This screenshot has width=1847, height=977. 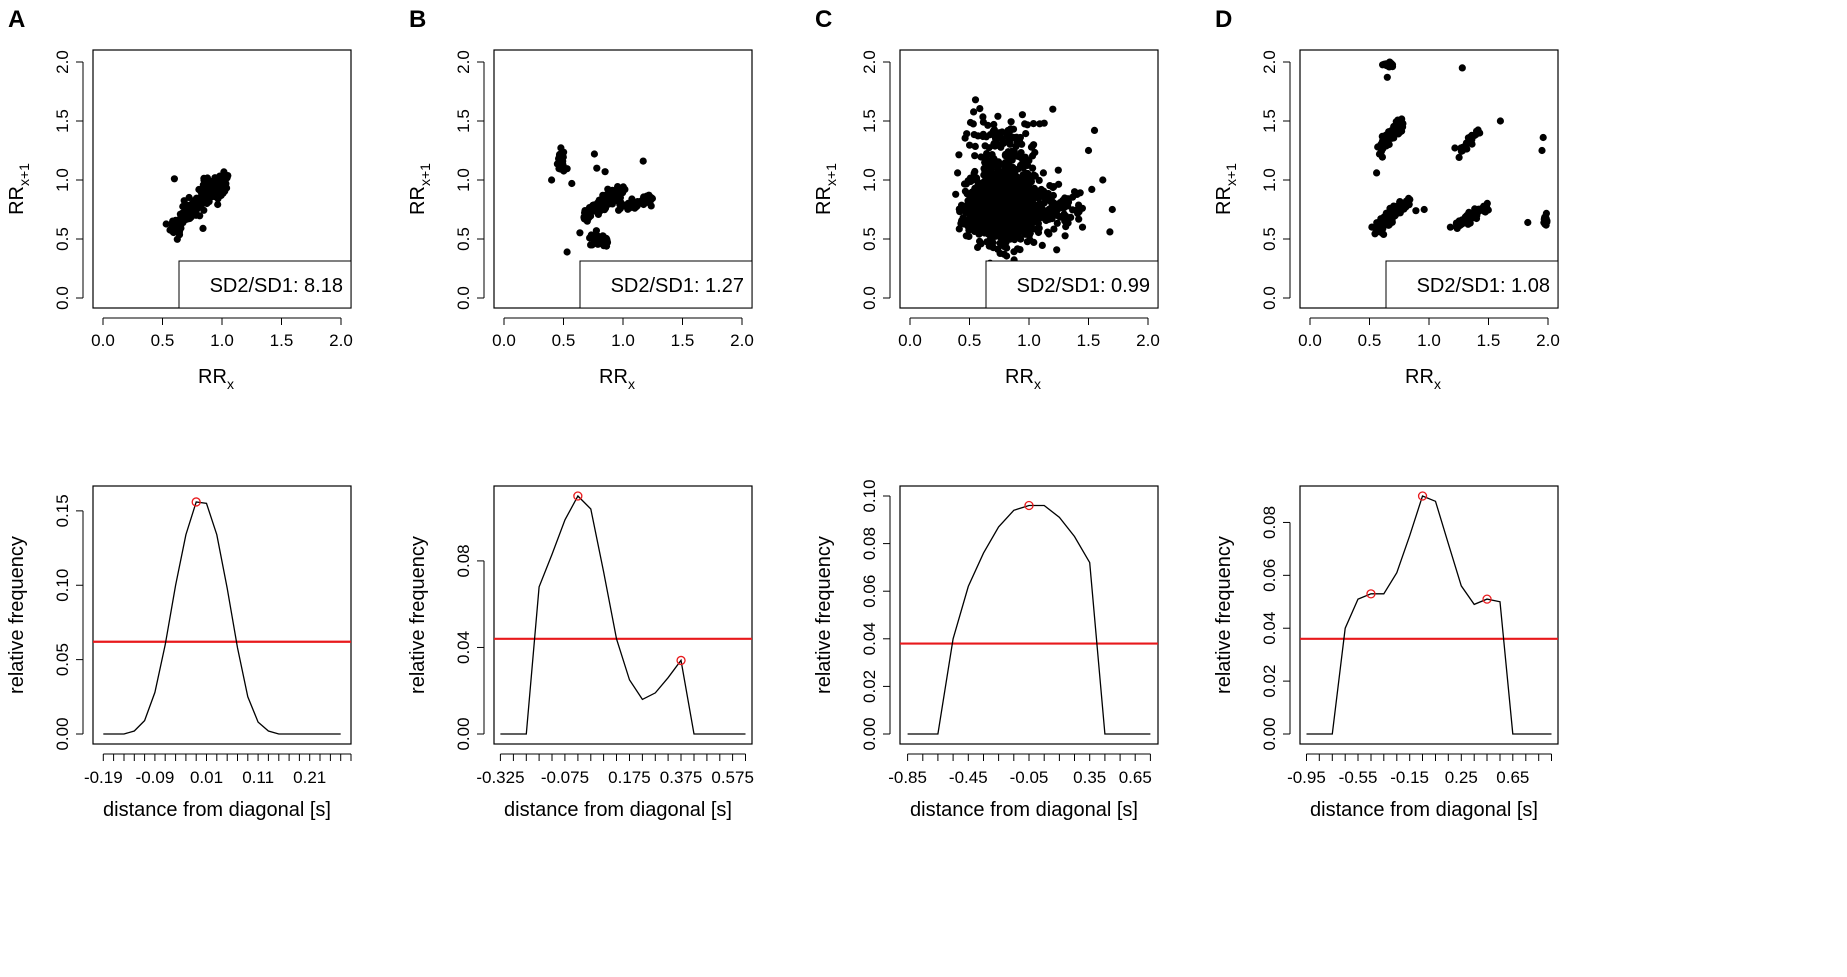 I want to click on y-tick-label: 0.02, so click(x=869, y=686).